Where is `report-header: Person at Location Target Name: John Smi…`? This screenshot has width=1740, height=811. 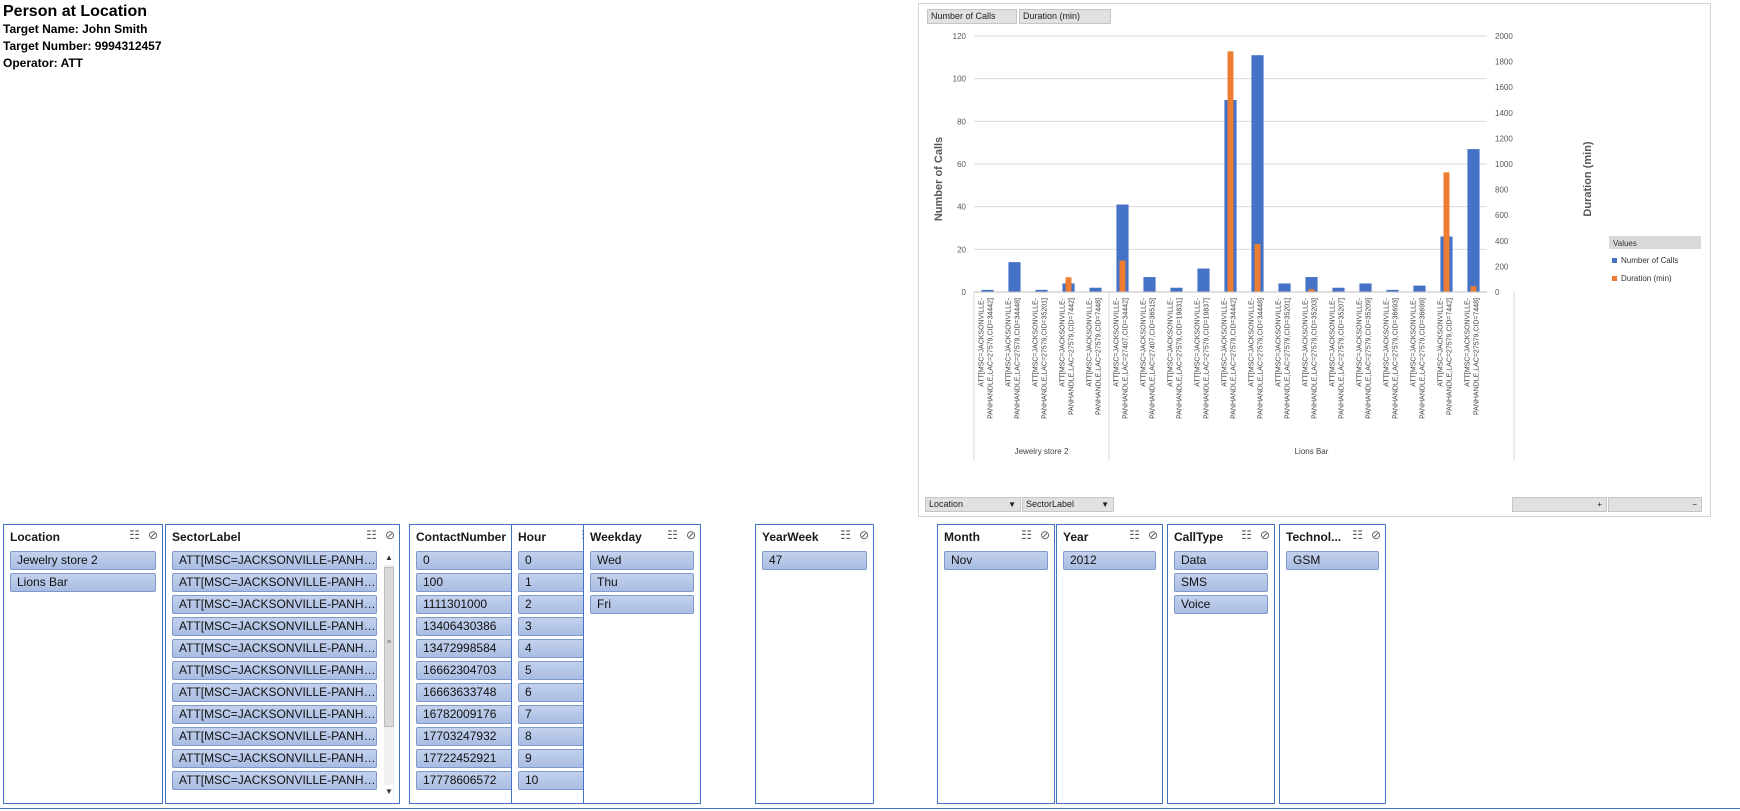 report-header: Person at Location Target Name: John Smi… is located at coordinates (82, 37).